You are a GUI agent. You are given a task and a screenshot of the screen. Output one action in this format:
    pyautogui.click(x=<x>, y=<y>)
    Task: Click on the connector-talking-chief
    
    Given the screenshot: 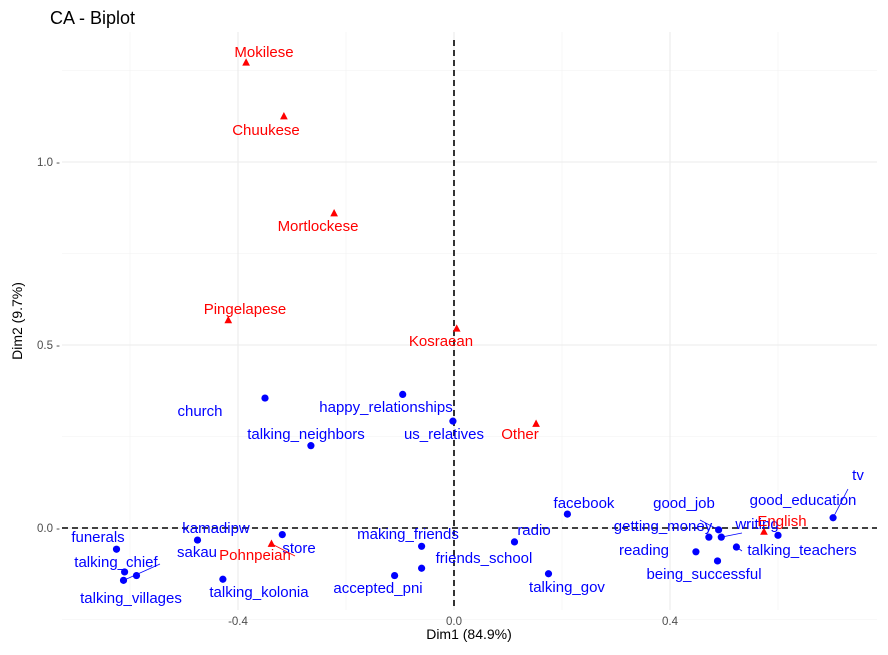 What is the action you would take?
    pyautogui.click(x=142, y=572)
    